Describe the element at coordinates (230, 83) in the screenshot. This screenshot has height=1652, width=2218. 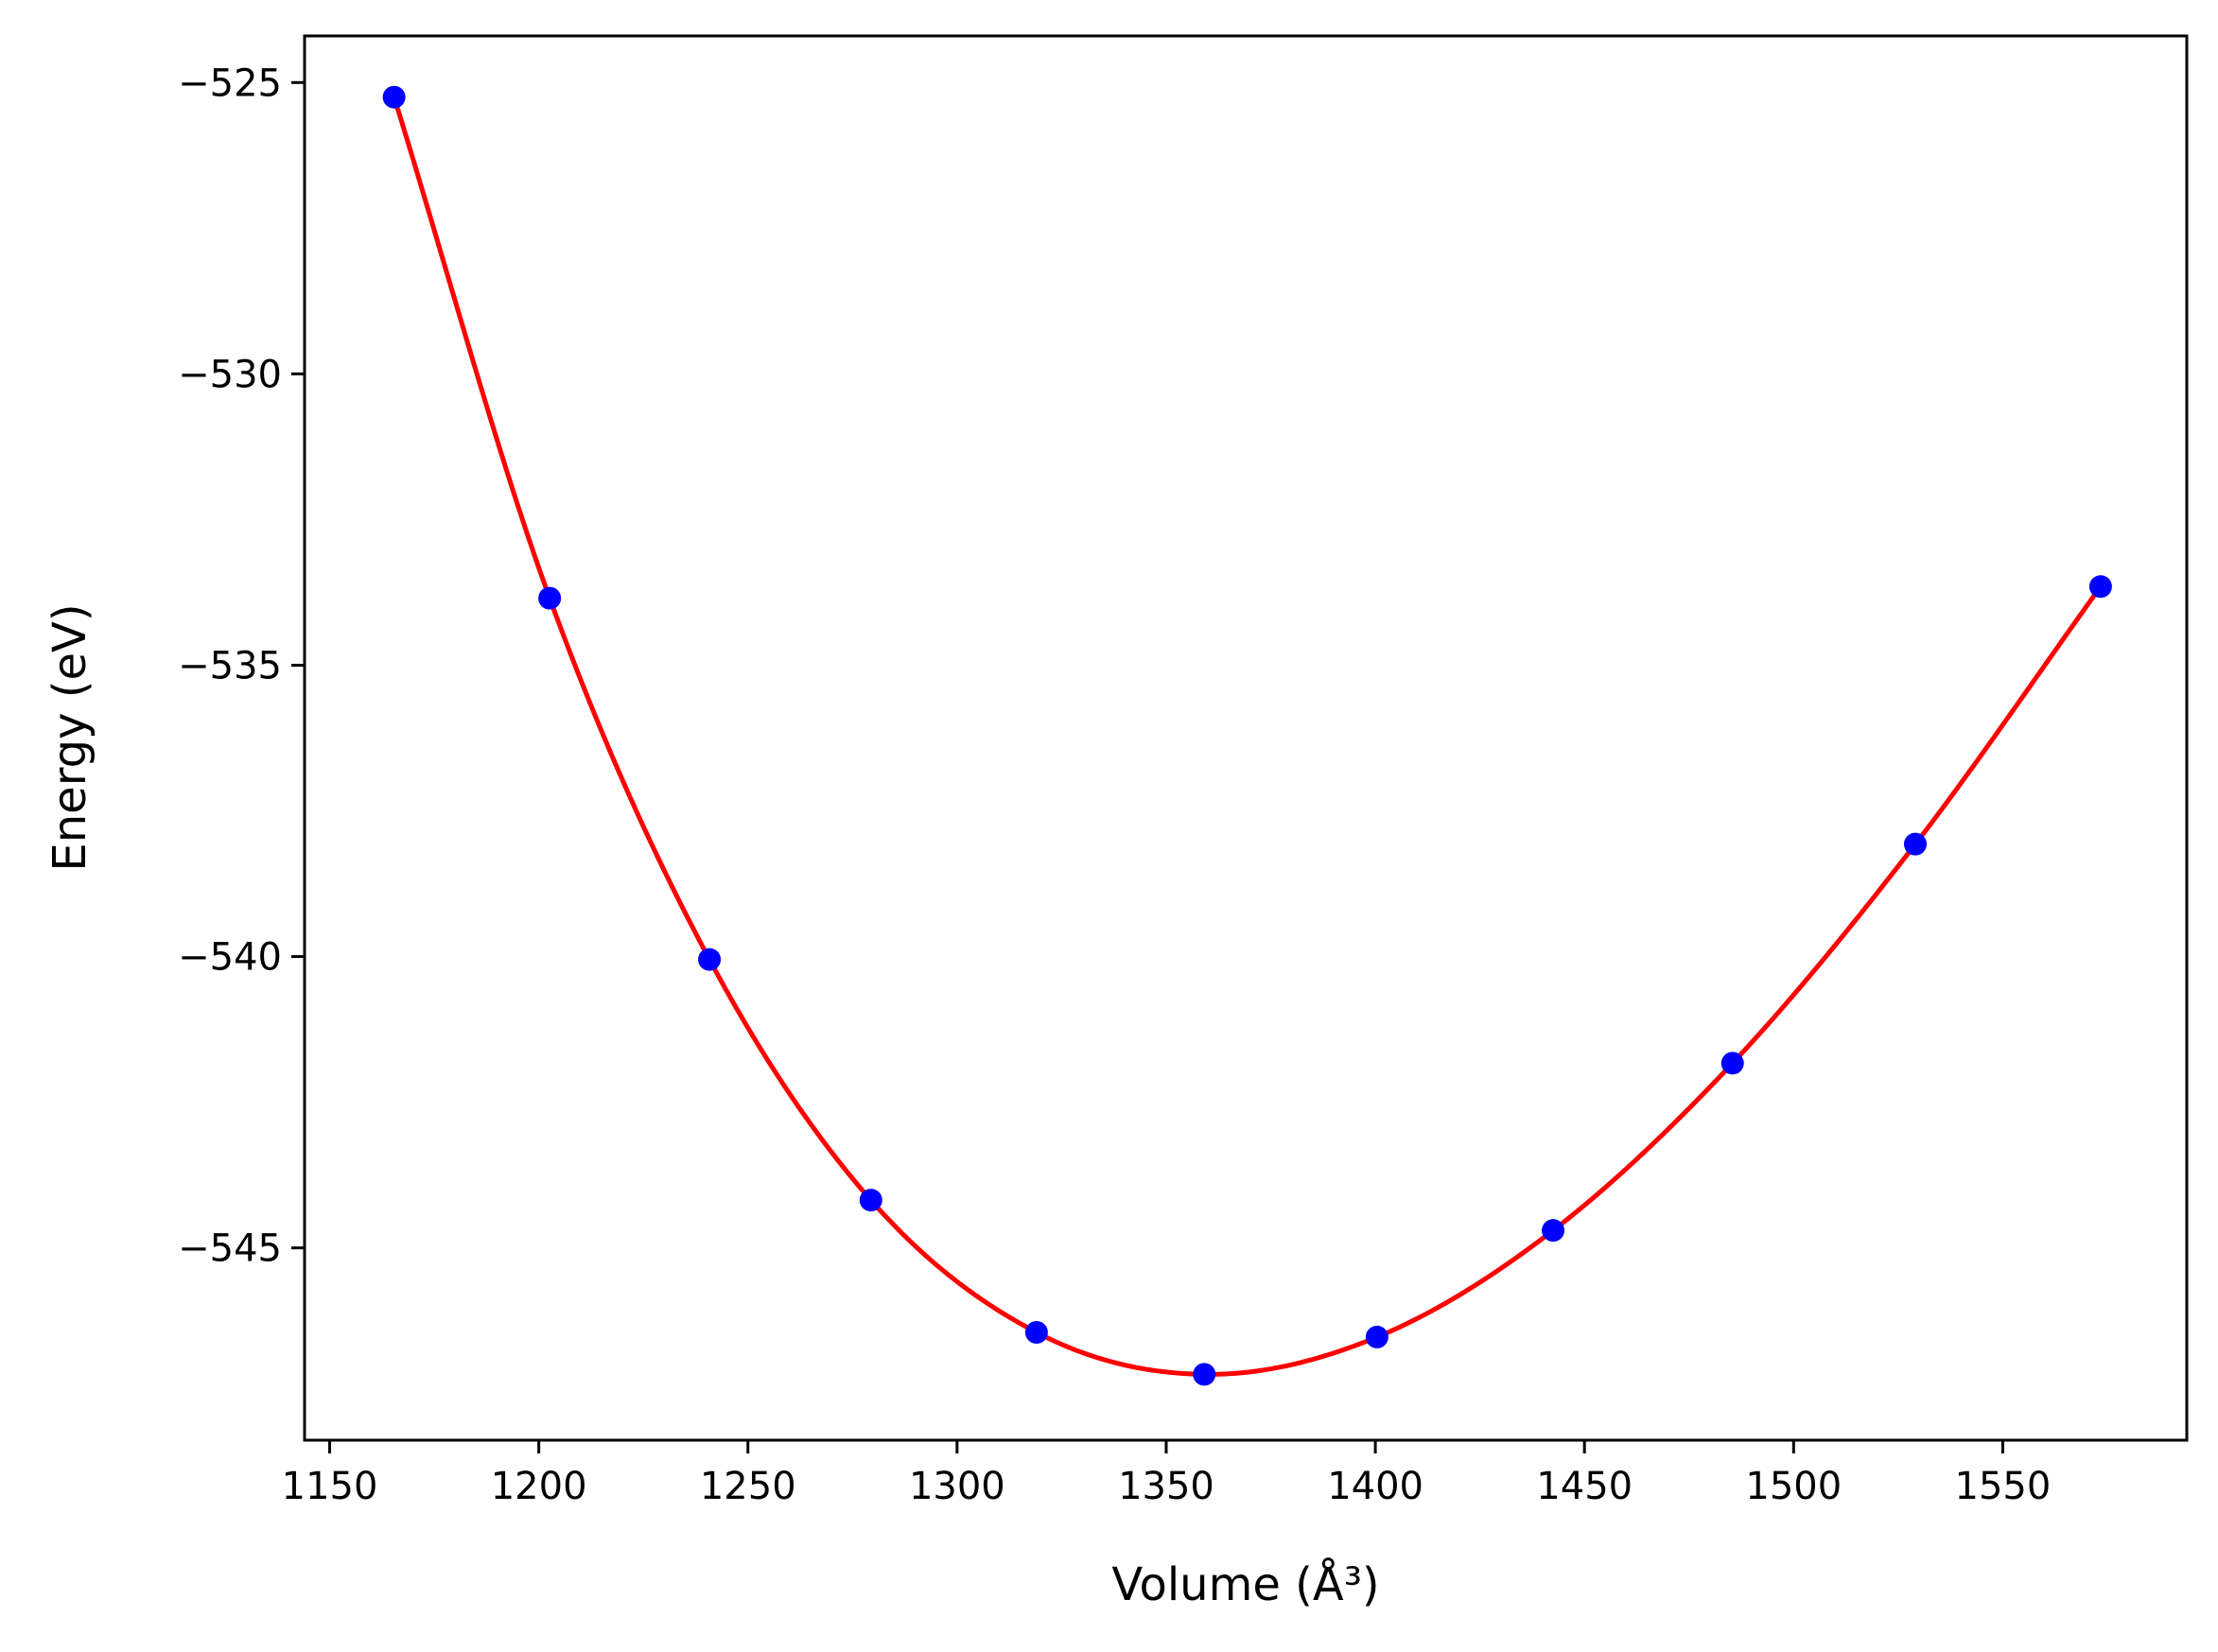
I see `y-tick-label: −525` at that location.